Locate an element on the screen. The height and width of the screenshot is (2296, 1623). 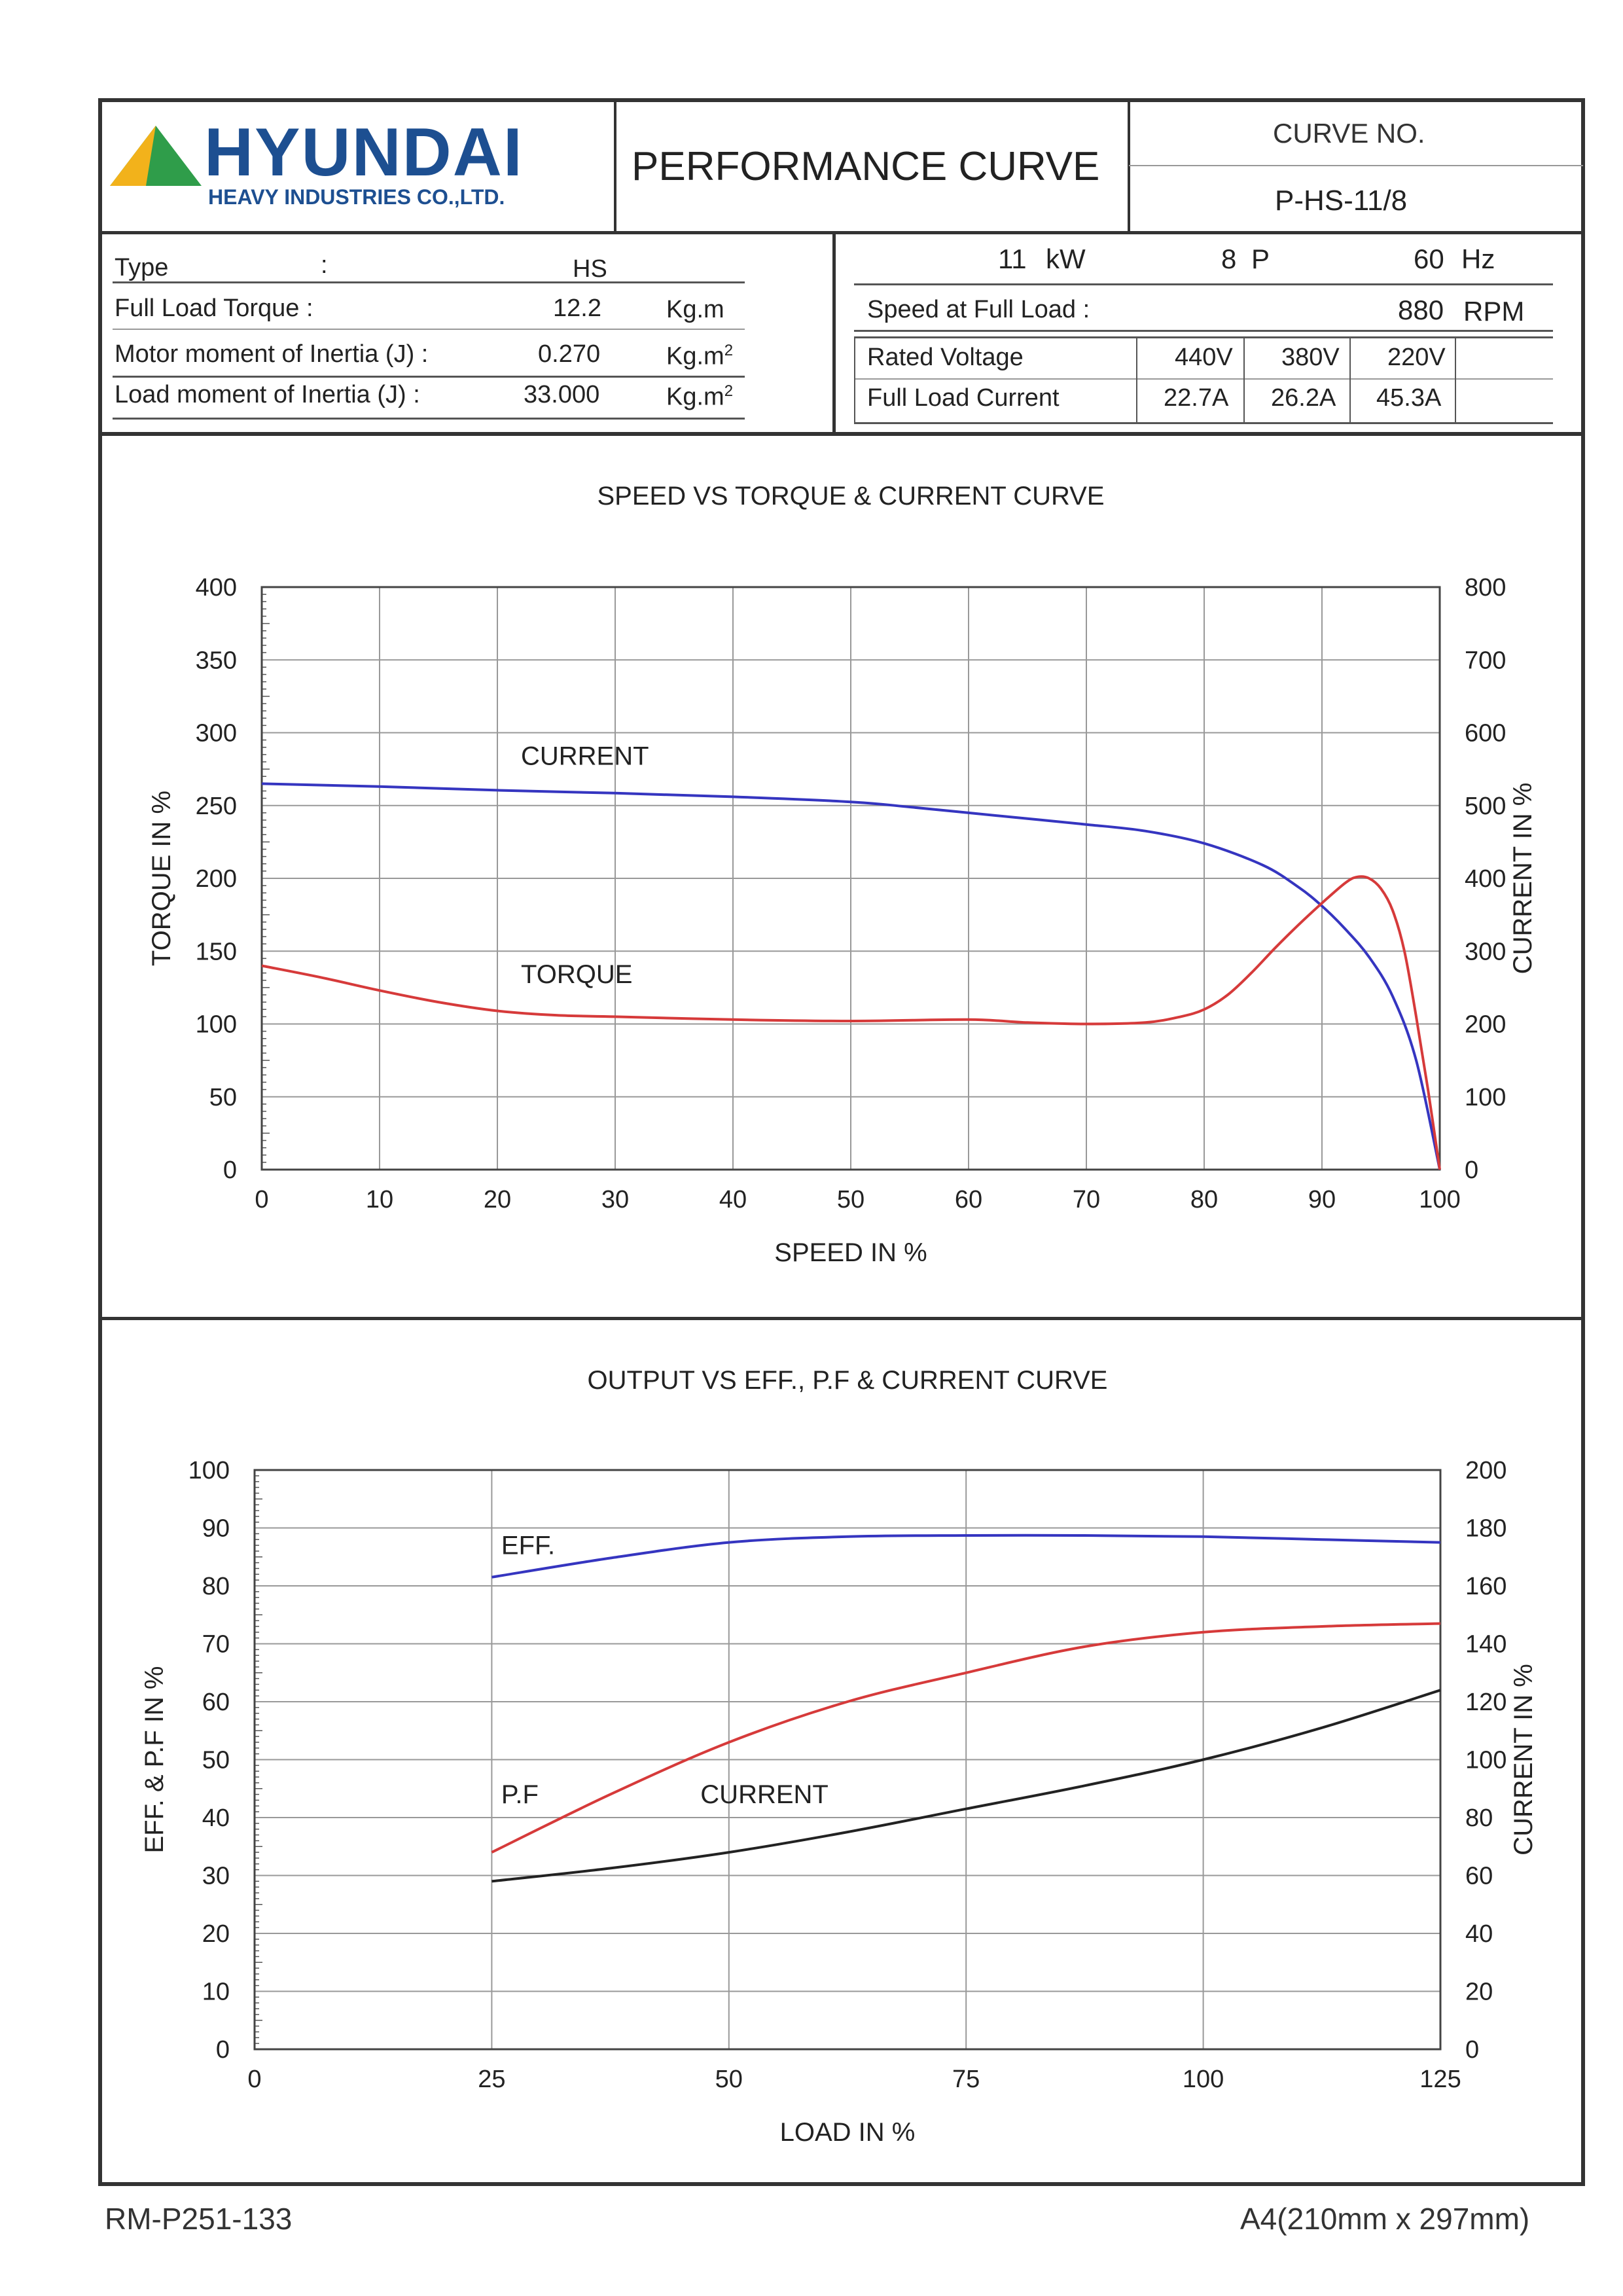
c2-x-axis-label: LOAD IN % is located at coordinates (848, 2132).